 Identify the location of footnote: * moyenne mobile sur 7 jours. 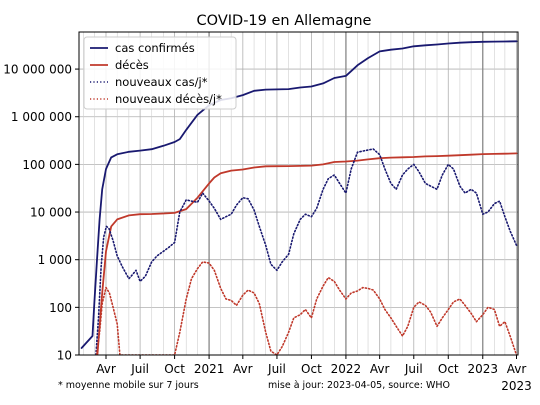
(128, 385).